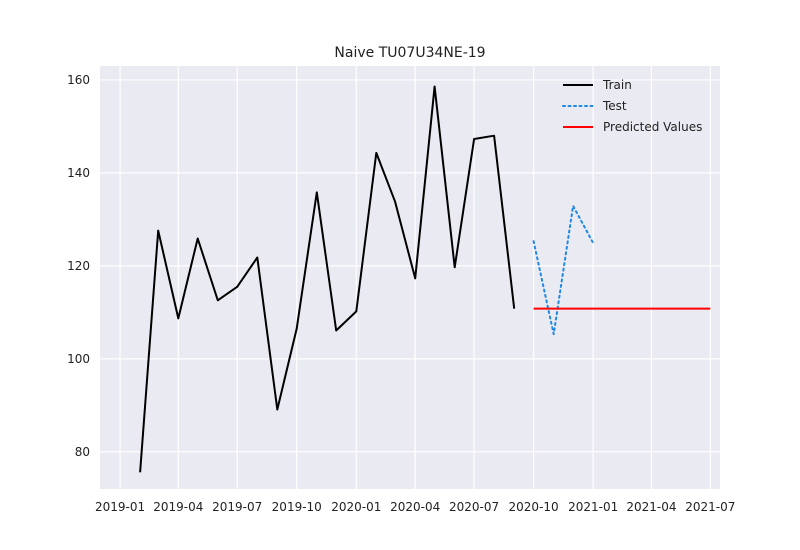  I want to click on x-tick-label: 2020-01, so click(356, 507).